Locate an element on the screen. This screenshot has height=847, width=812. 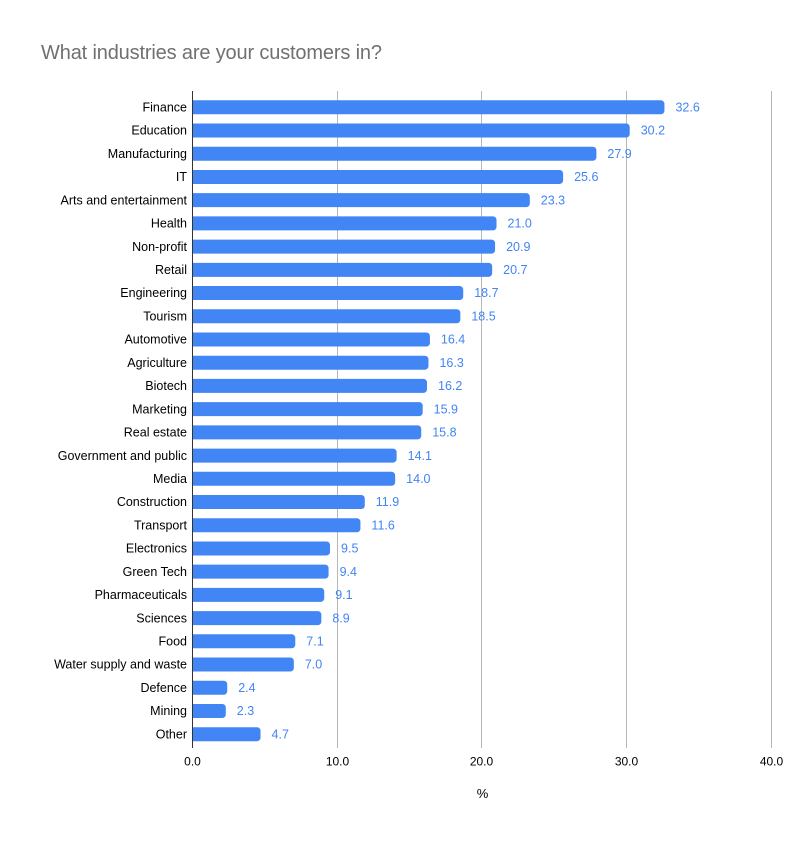
svg-text: 15.9 is located at coordinates (446, 409).